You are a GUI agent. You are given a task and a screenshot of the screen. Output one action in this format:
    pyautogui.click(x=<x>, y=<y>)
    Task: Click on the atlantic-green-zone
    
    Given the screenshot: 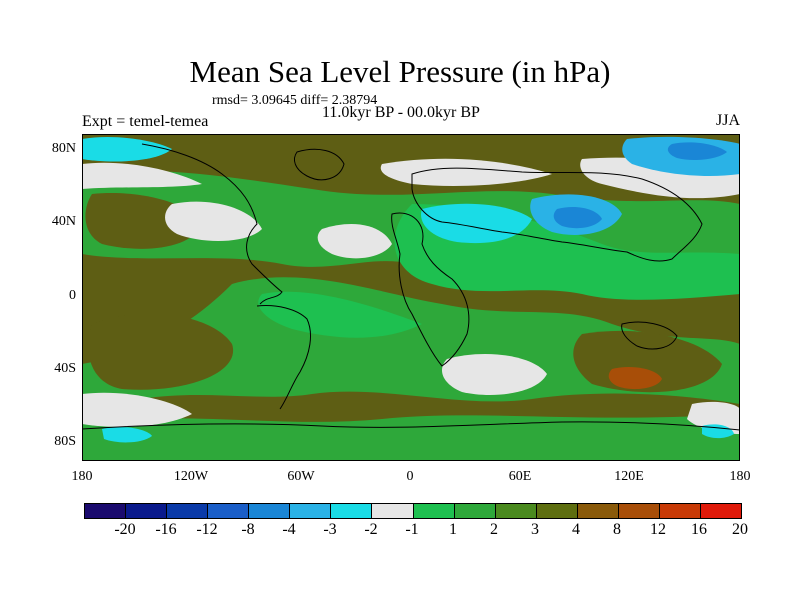 What is the action you would take?
    pyautogui.click(x=340, y=314)
    